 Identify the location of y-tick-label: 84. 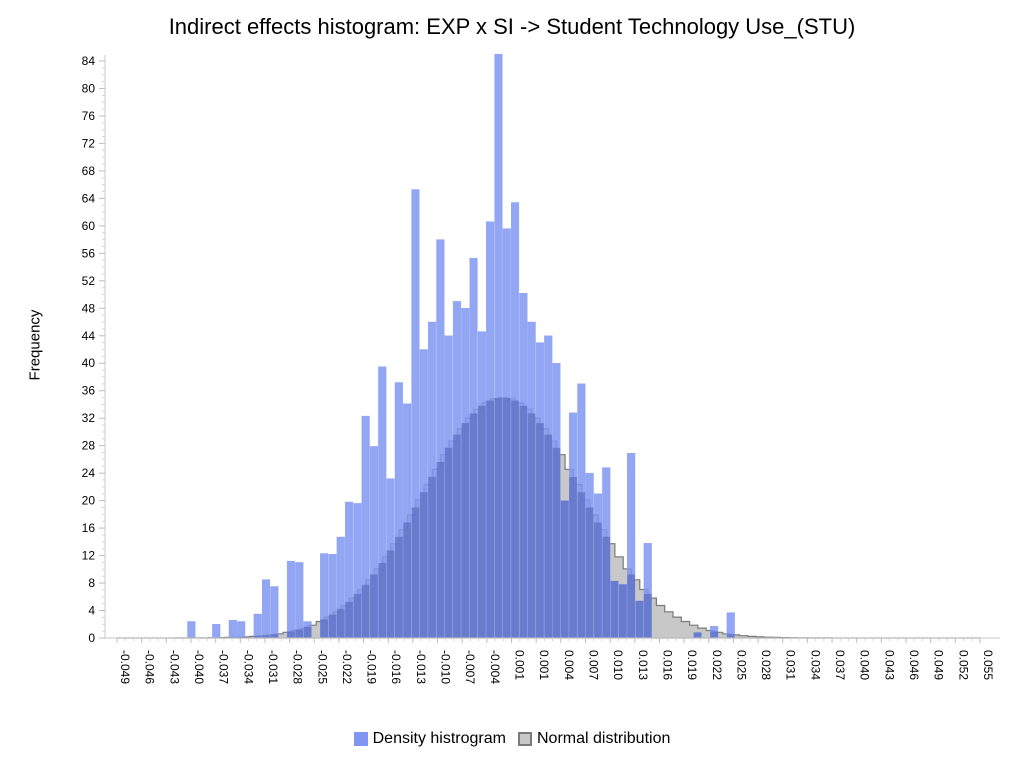
(89, 61).